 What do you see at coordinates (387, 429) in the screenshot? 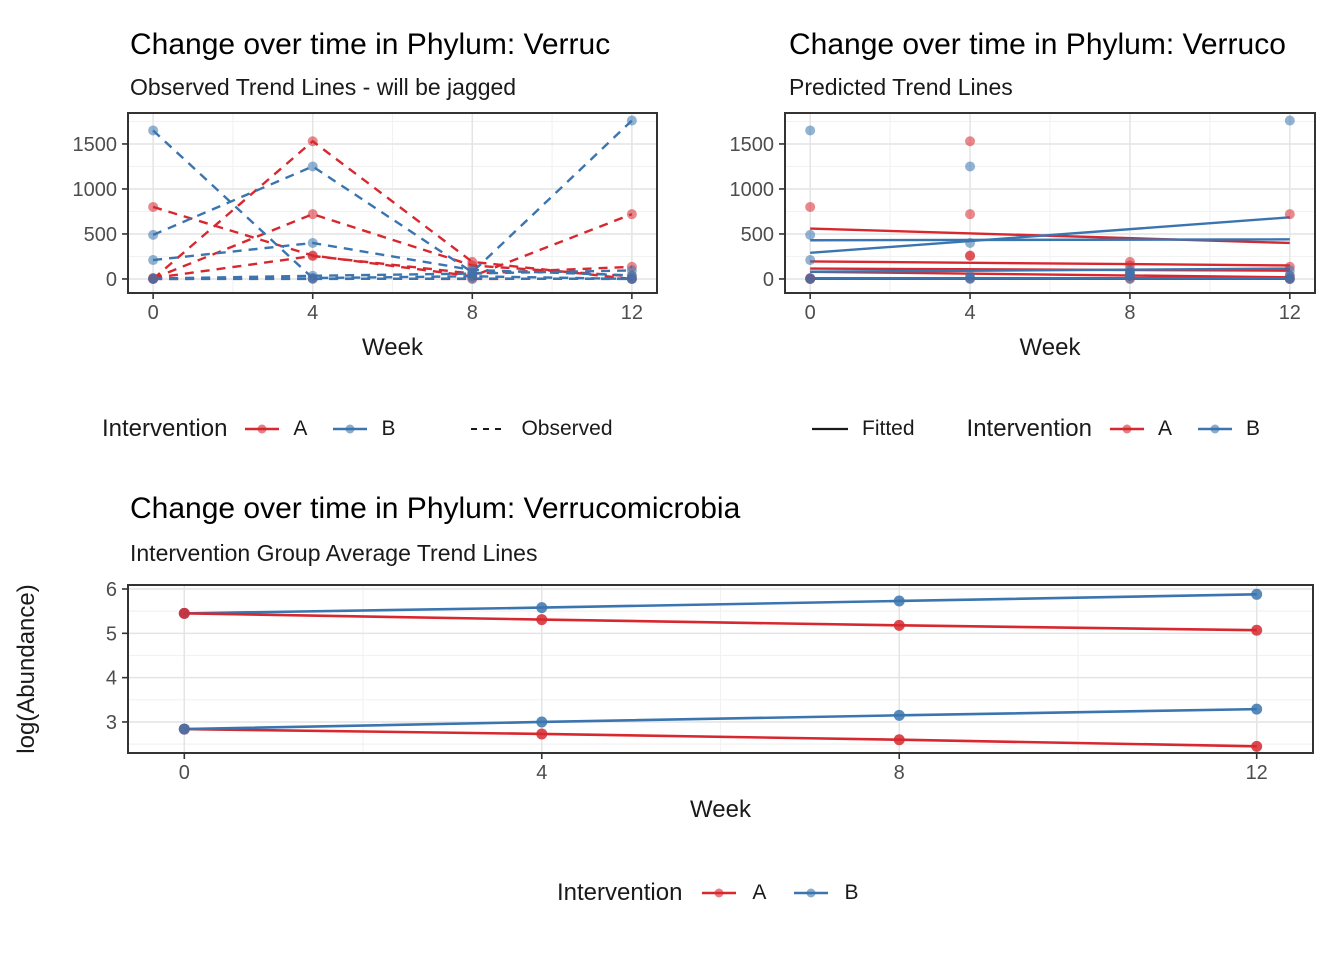
I see `observed-chart-legend: Intervention A B Observed` at bounding box center [387, 429].